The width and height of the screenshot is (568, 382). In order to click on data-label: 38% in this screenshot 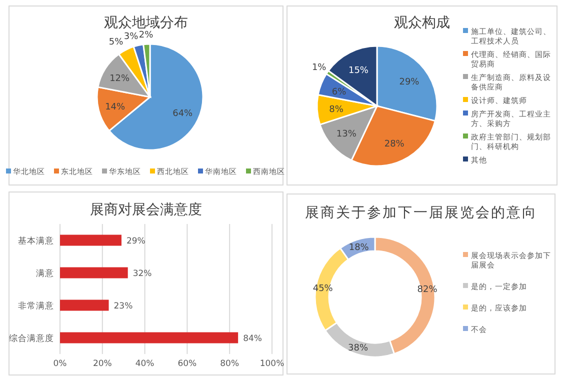, I will do `click(358, 349)`.